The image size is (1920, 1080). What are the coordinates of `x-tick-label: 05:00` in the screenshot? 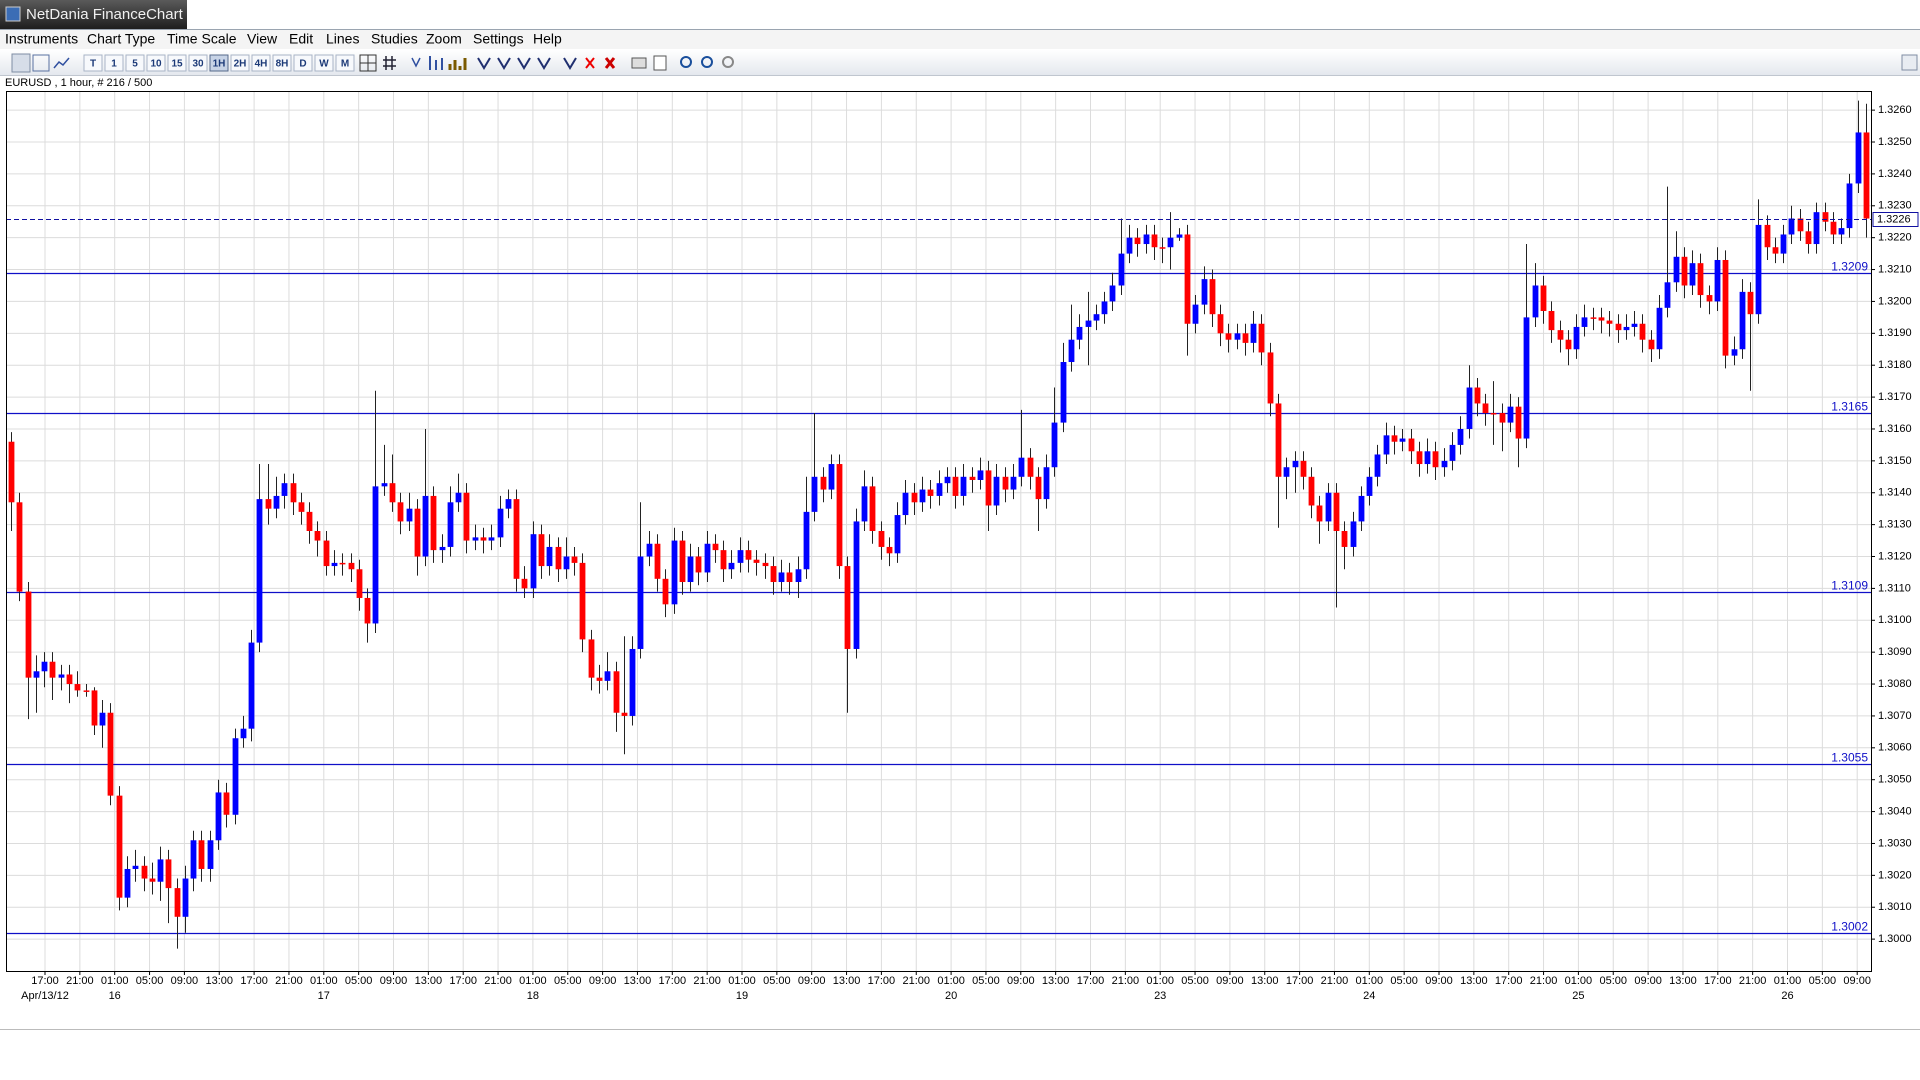 It's located at (777, 981).